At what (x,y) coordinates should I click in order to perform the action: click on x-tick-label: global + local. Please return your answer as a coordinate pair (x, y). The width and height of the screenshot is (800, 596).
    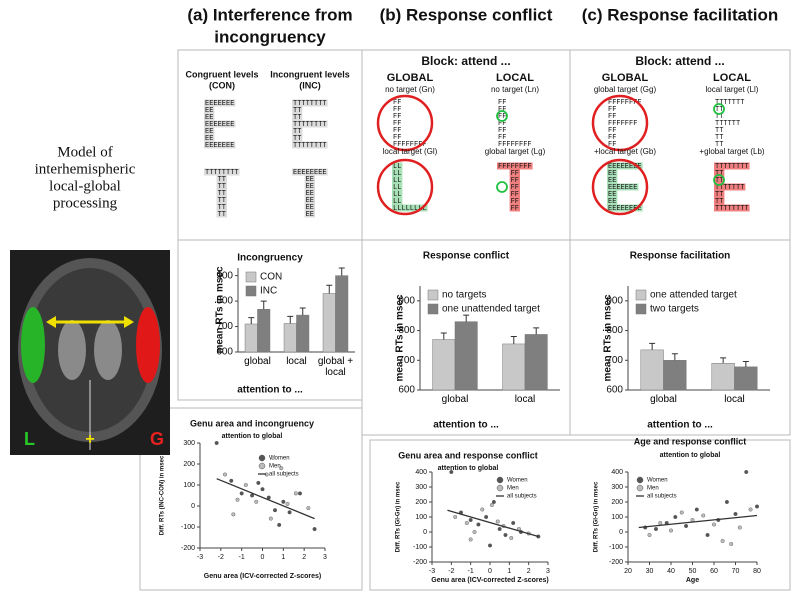
    Looking at the image, I should click on (335, 367).